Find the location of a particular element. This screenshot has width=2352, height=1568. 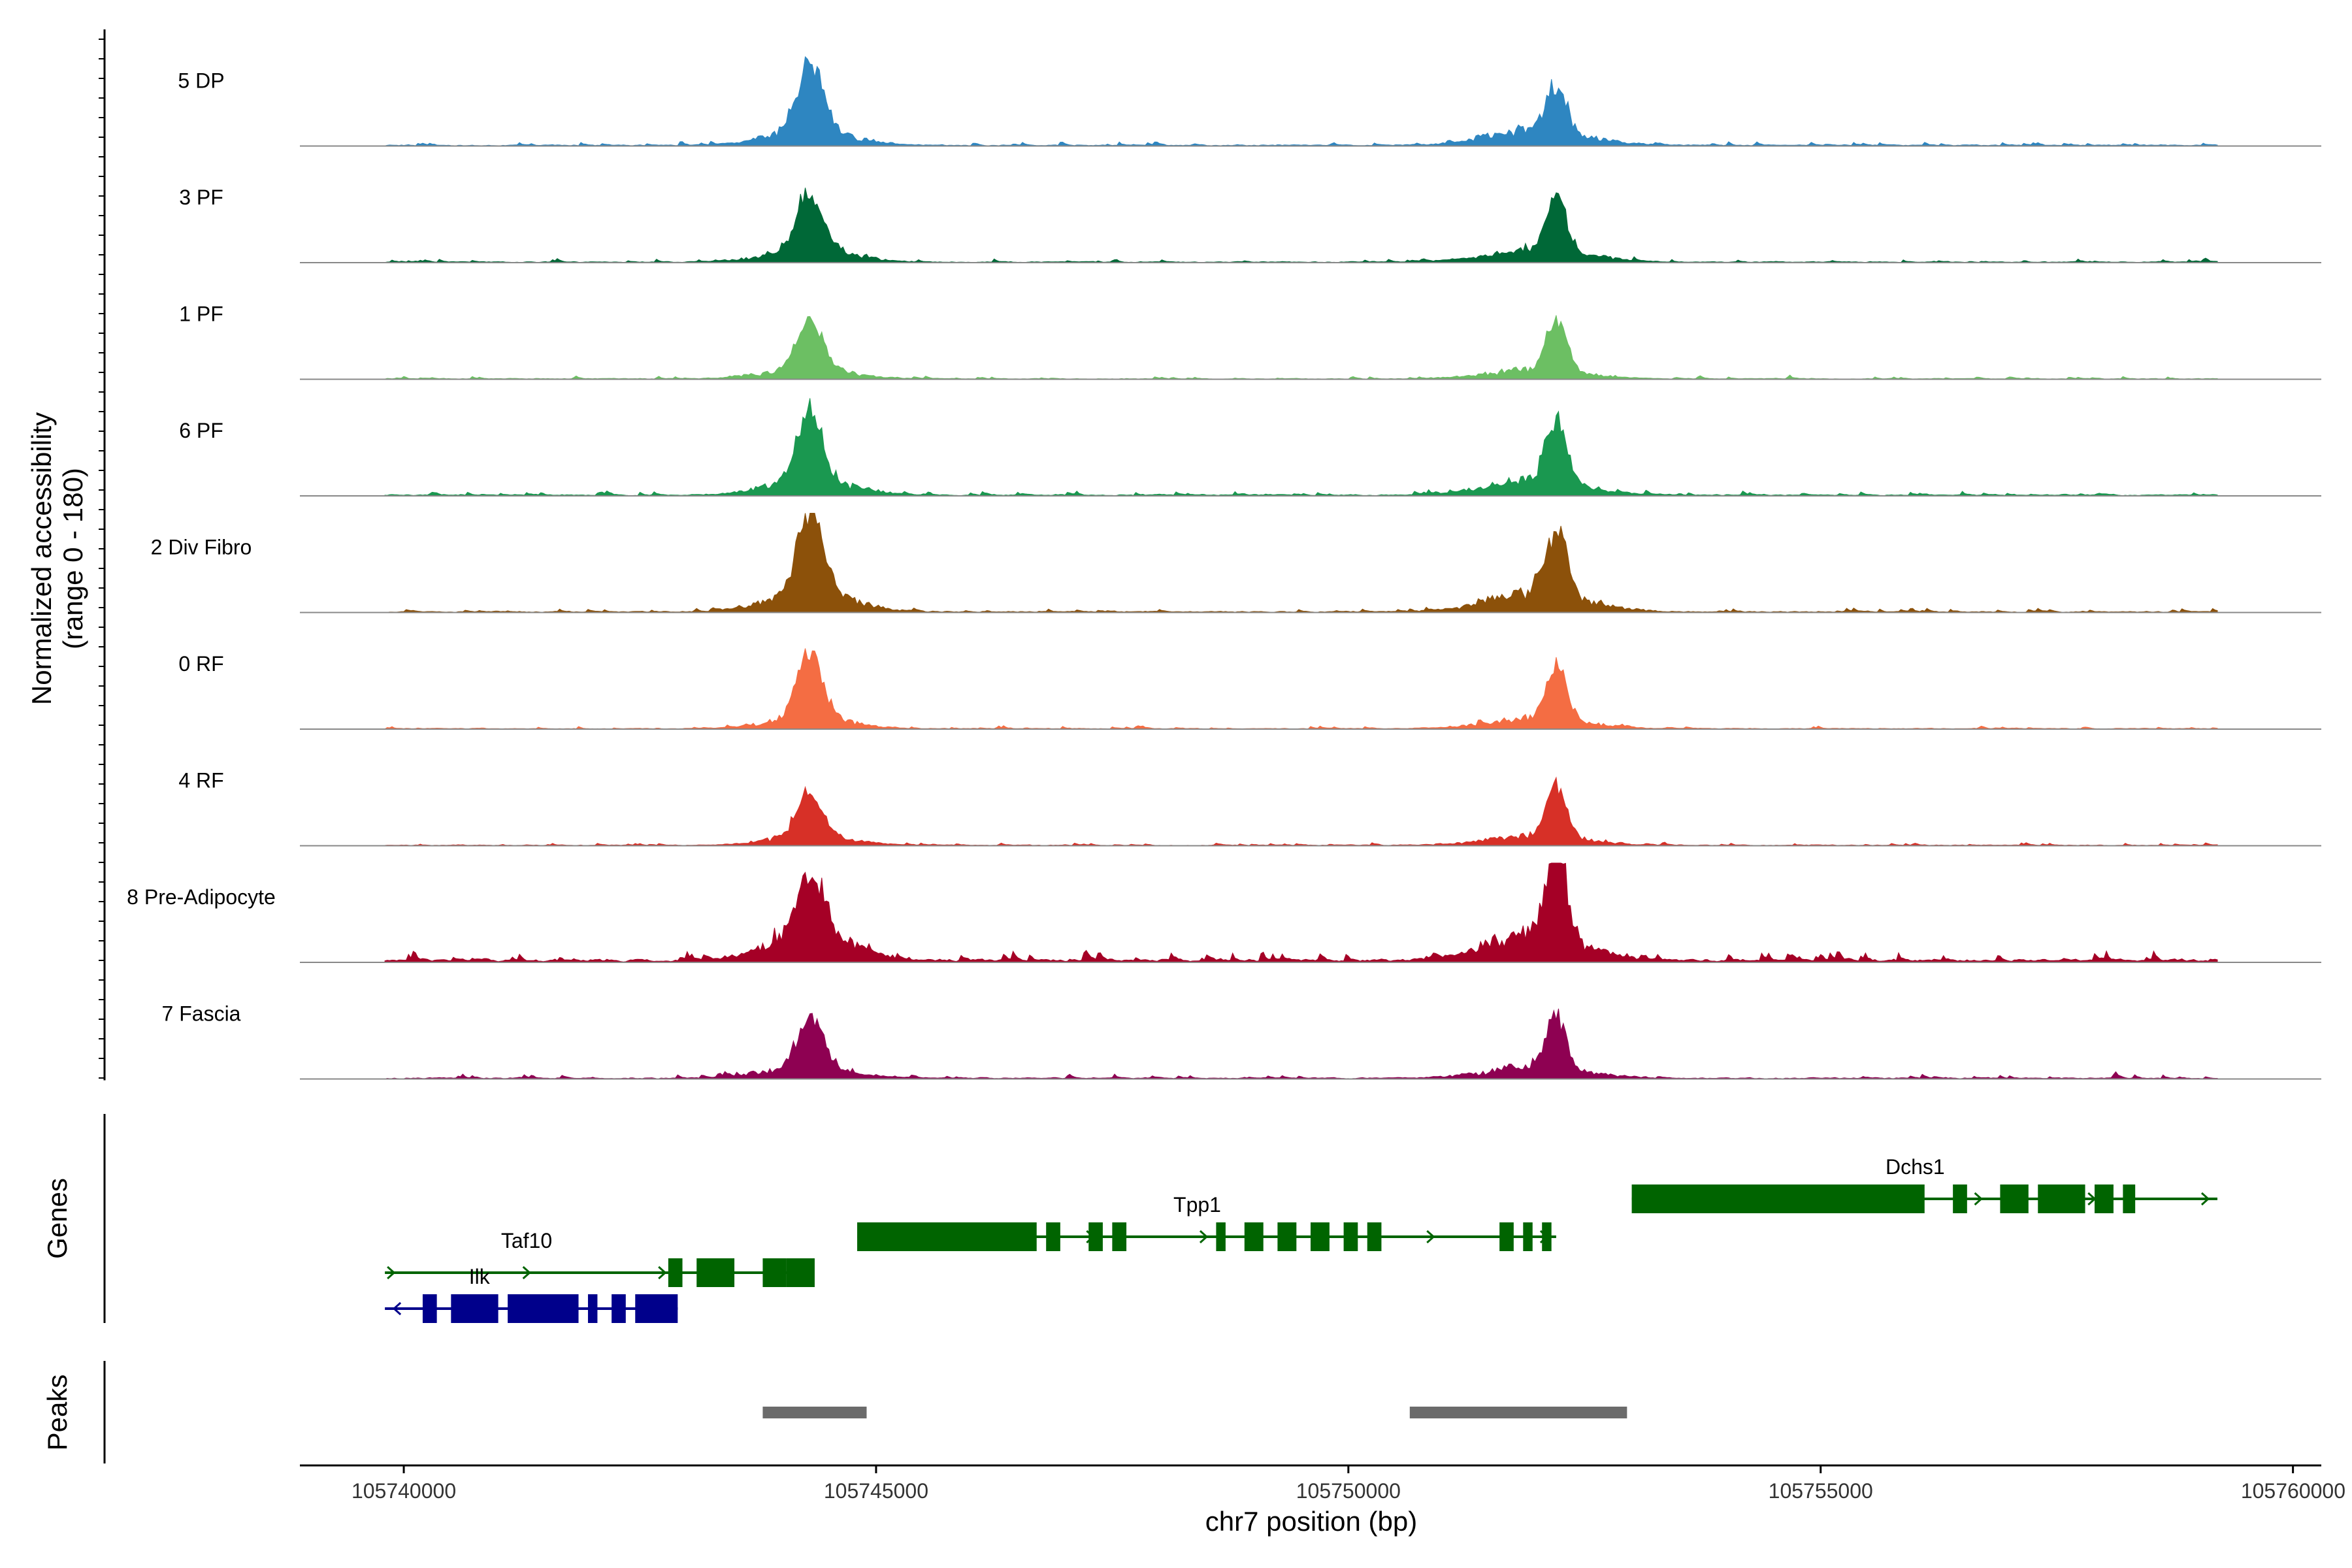

y-axis-title-line2: (range 0 - 180) is located at coordinates (72, 558).